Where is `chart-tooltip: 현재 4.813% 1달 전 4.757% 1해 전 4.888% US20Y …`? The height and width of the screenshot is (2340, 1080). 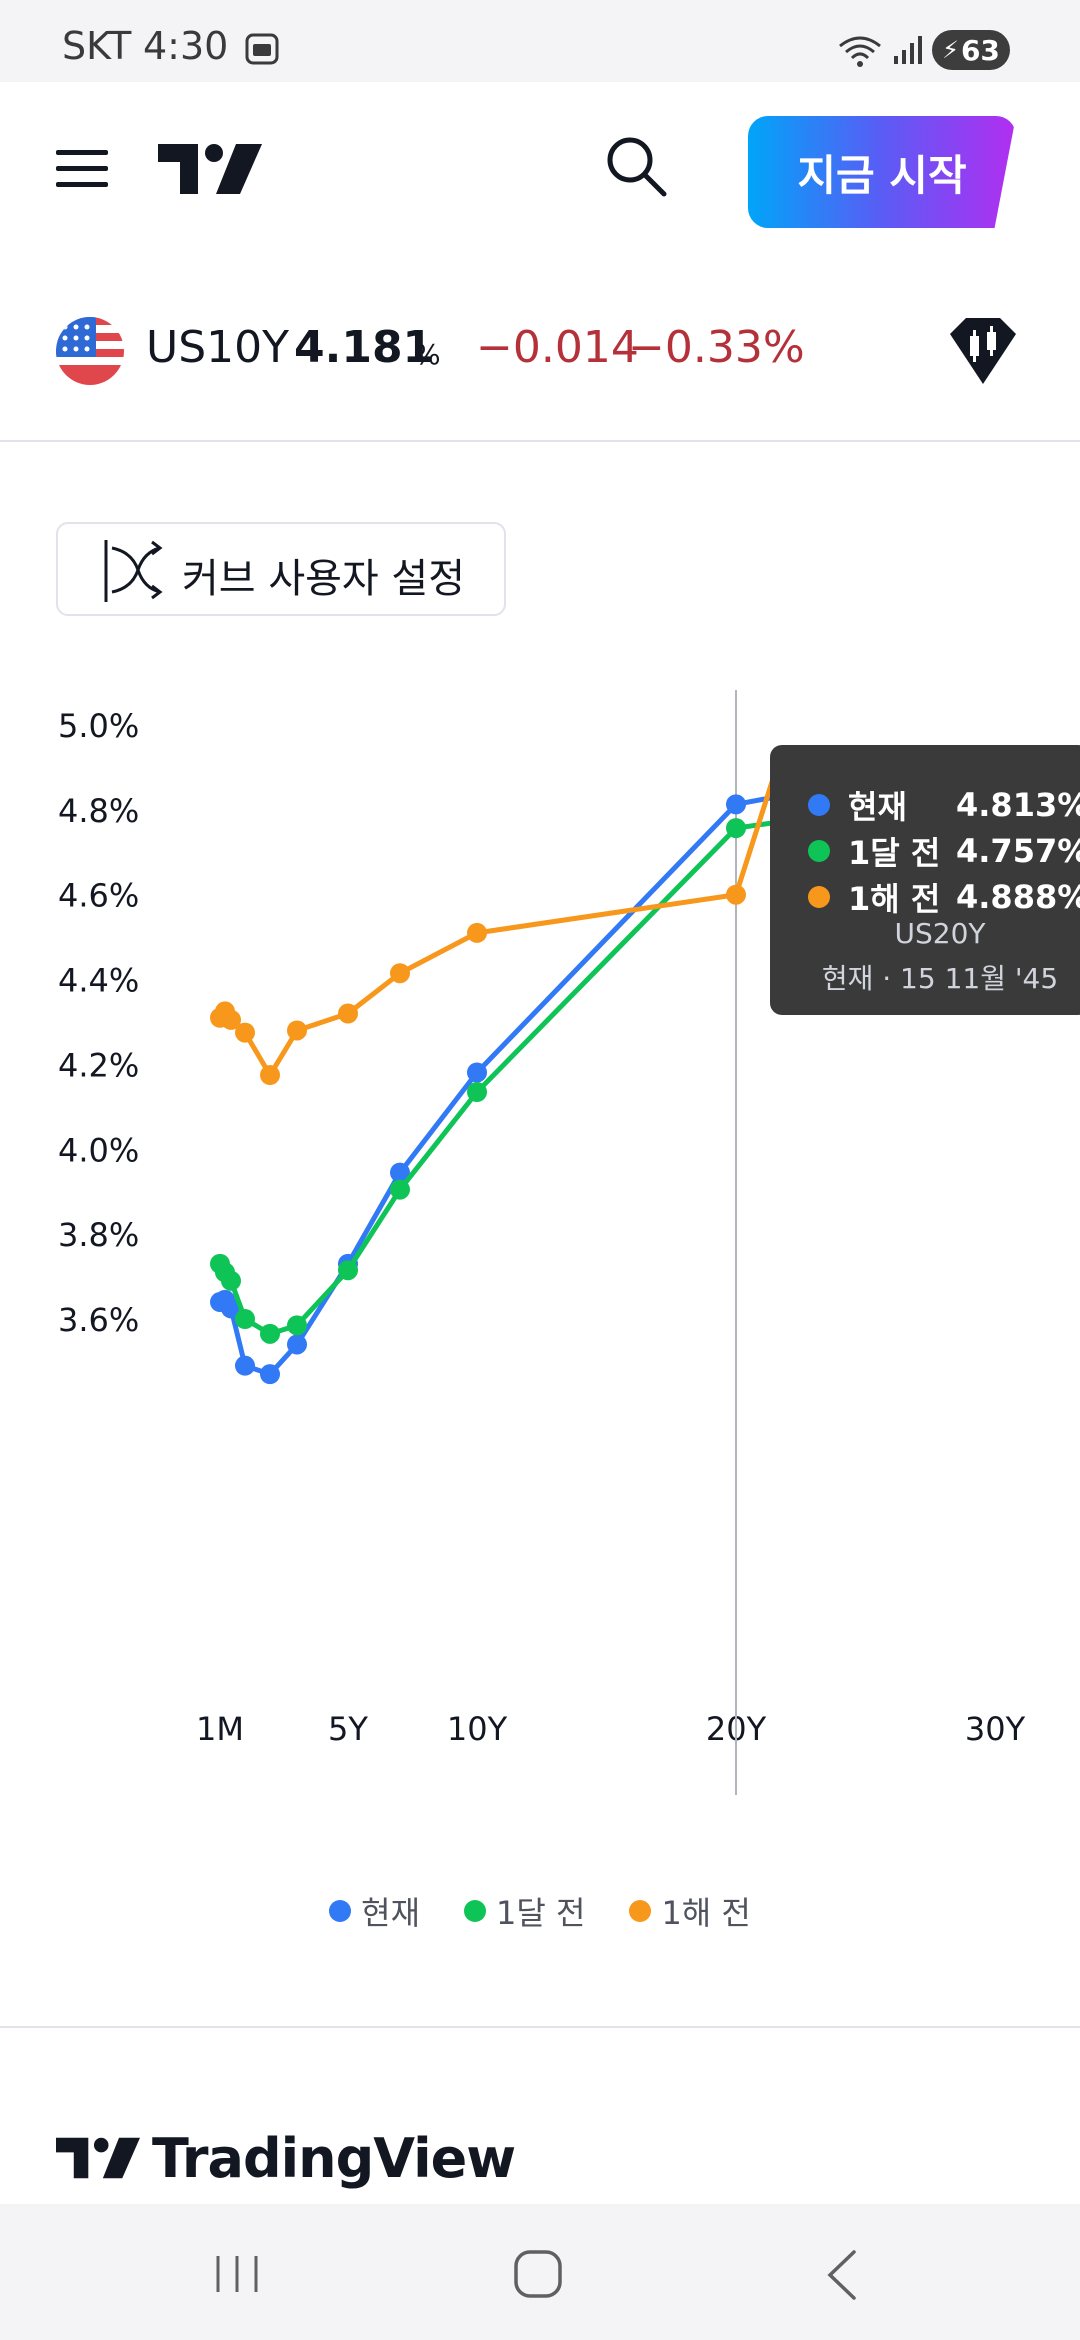
chart-tooltip: 현재 4.813% 1달 전 4.757% 1해 전 4.888% US20Y … is located at coordinates (925, 880).